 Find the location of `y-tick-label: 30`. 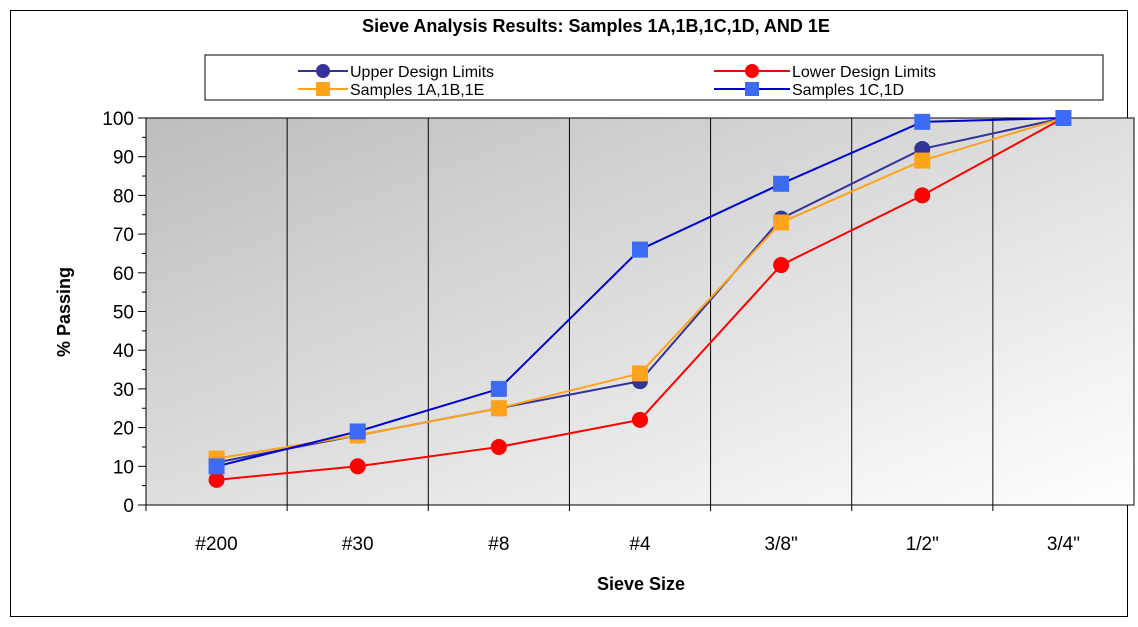

y-tick-label: 30 is located at coordinates (123, 390).